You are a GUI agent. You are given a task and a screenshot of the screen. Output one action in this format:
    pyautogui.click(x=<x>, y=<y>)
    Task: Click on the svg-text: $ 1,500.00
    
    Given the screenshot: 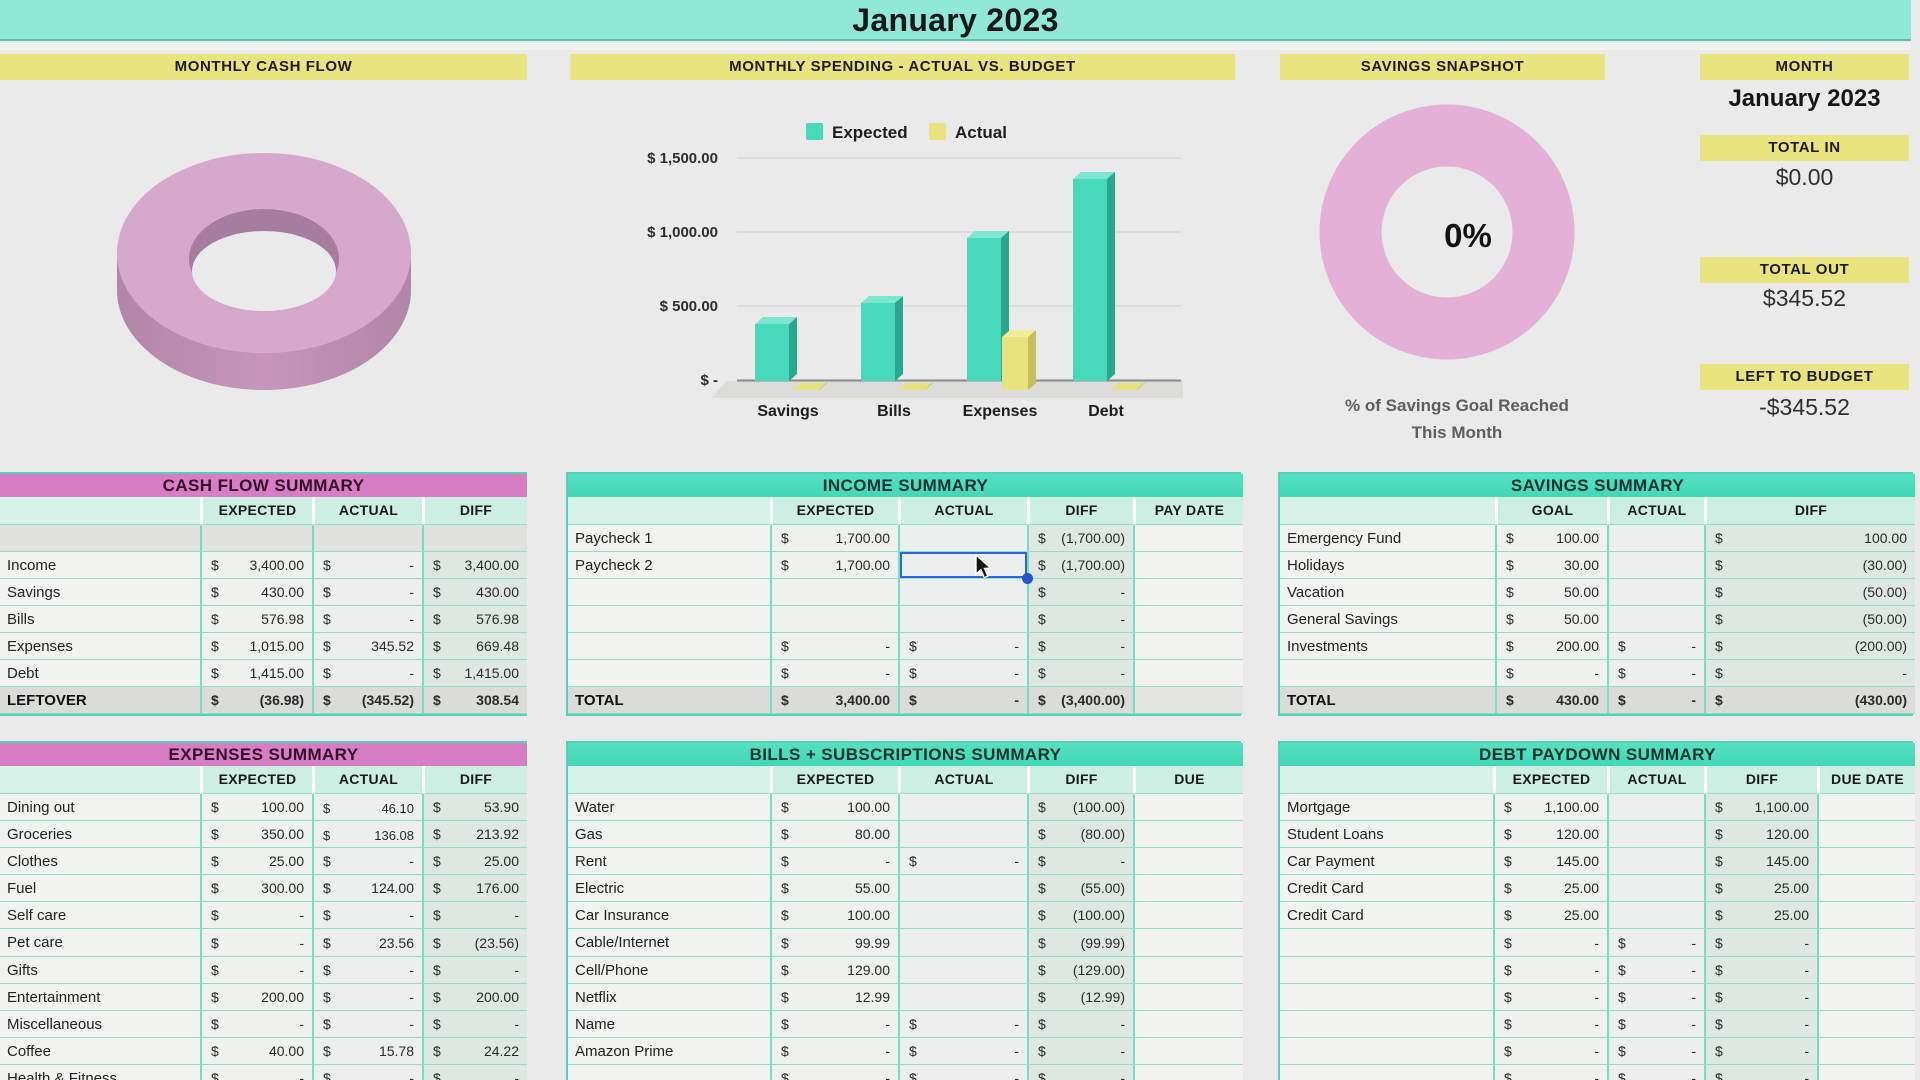 What is the action you would take?
    pyautogui.click(x=682, y=158)
    